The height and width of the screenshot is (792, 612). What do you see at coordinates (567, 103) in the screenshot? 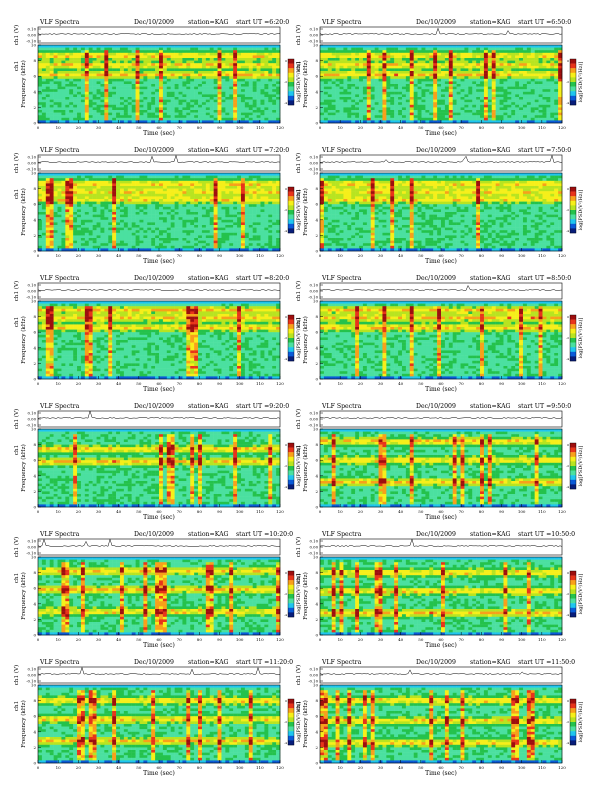
I see `colorbar-tick-label: -4` at bounding box center [567, 103].